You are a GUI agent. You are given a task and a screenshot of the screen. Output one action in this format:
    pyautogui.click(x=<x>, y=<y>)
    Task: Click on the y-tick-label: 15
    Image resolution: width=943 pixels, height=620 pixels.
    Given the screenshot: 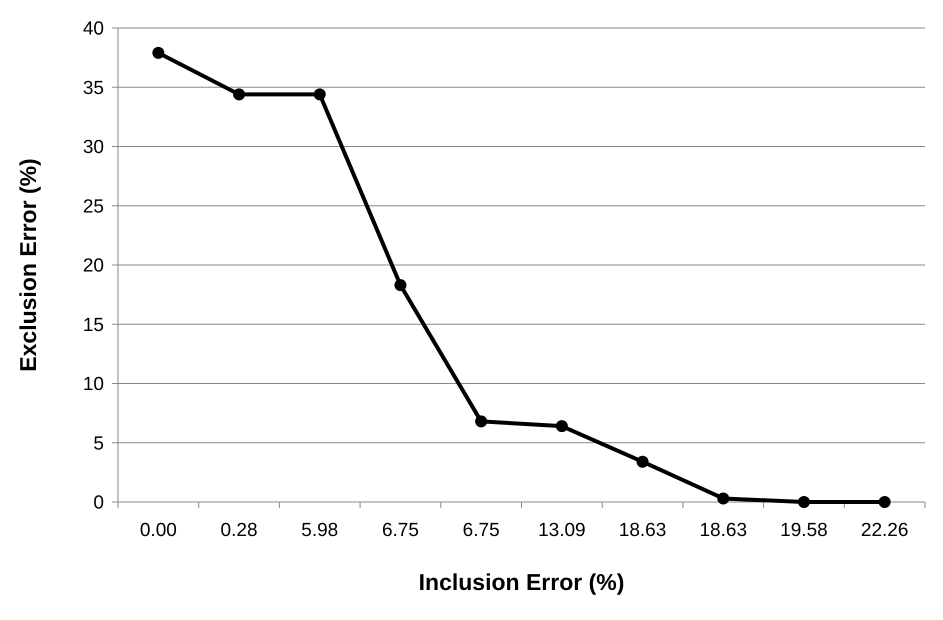 What is the action you would take?
    pyautogui.click(x=93, y=325)
    